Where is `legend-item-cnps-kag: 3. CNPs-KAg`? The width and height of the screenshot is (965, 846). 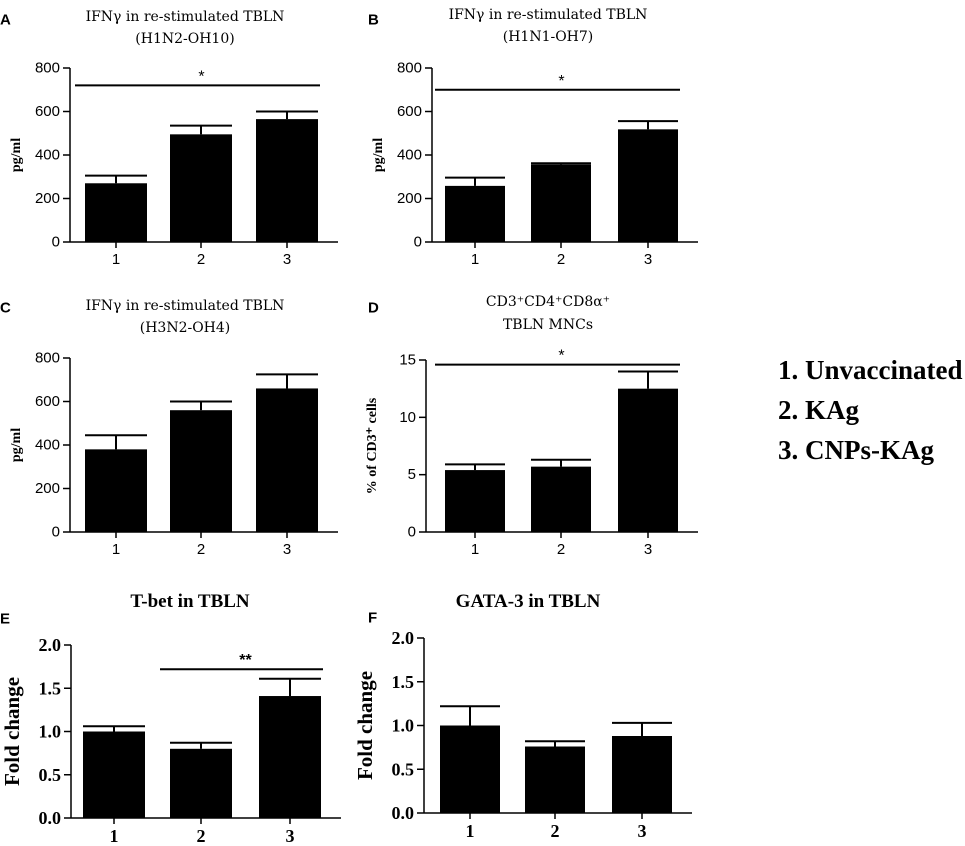 legend-item-cnps-kag: 3. CNPs-KAg is located at coordinates (856, 450).